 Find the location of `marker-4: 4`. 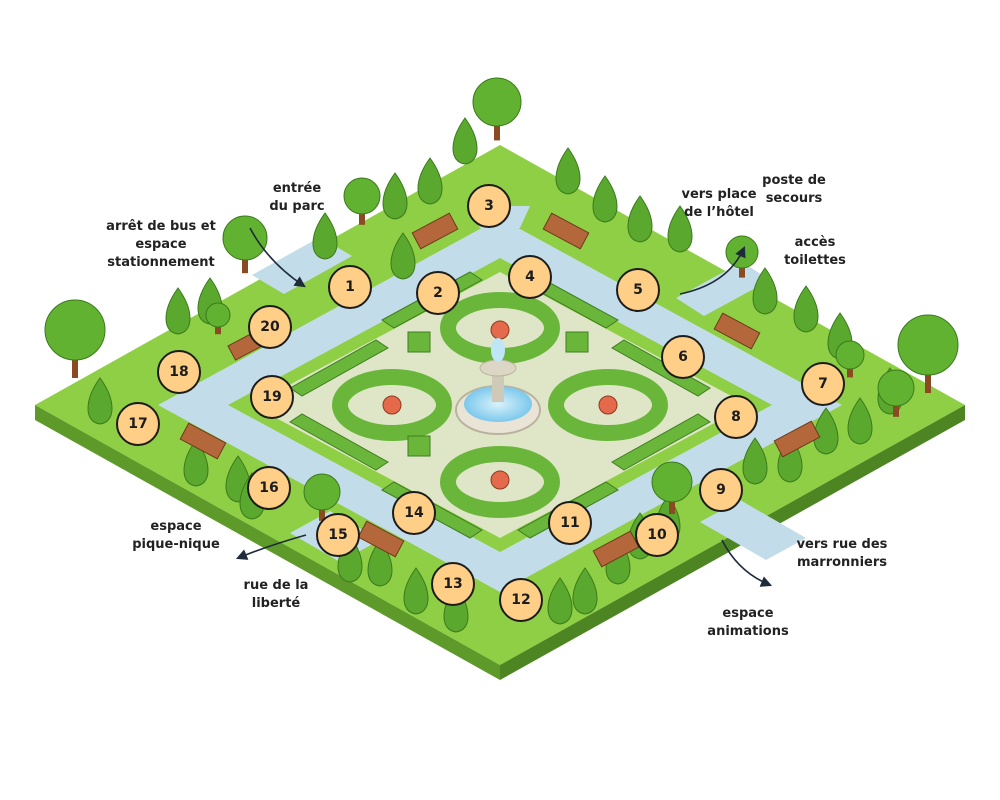

marker-4: 4 is located at coordinates (530, 277).